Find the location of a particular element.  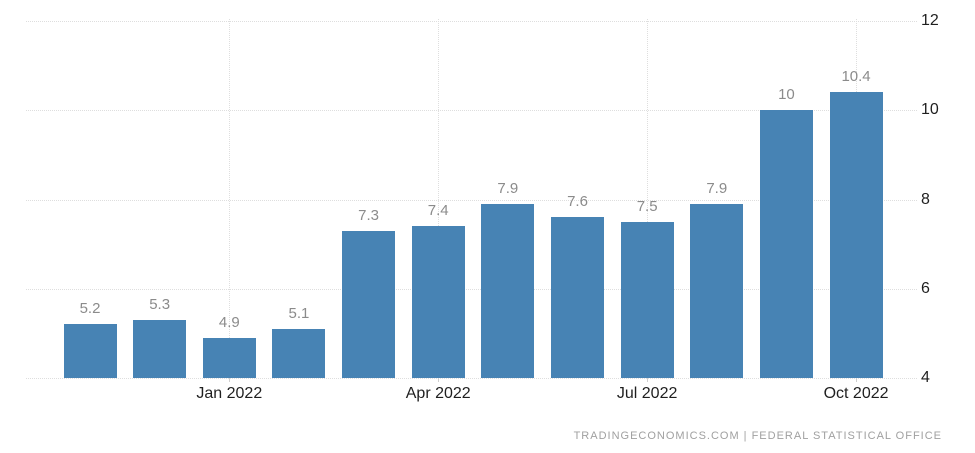

bar-value-label: 7.6 is located at coordinates (577, 202).